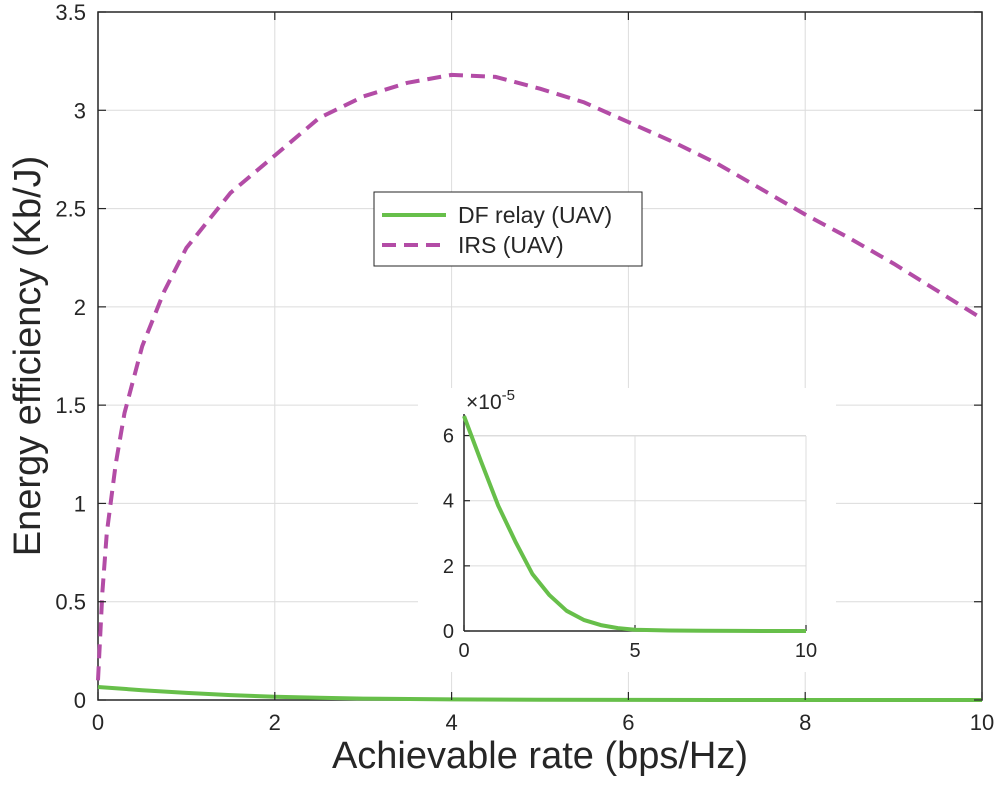  I want to click on inset-chart: 0 5 10 0 2 4 6 ×10⁻⁵, so click(627, 529).